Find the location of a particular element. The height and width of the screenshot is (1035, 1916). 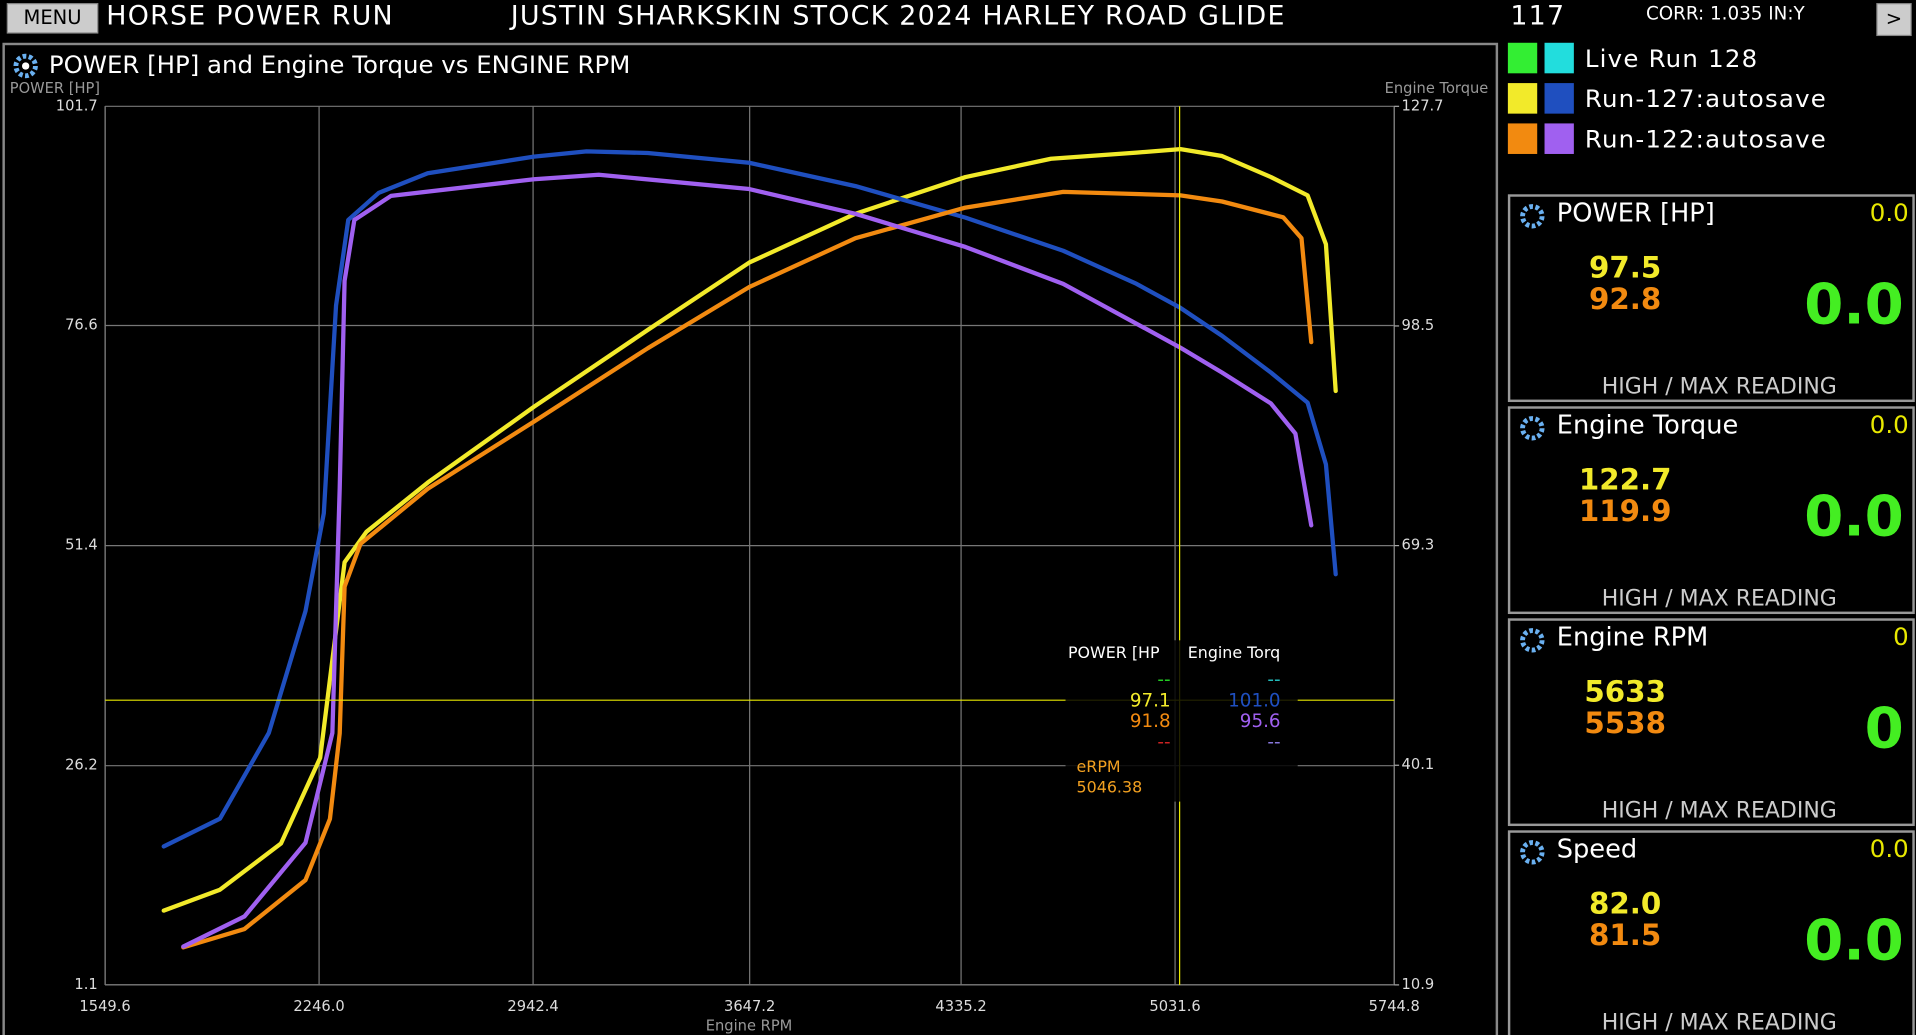

y2-axis-label: Engine Torque is located at coordinates (1437, 88).